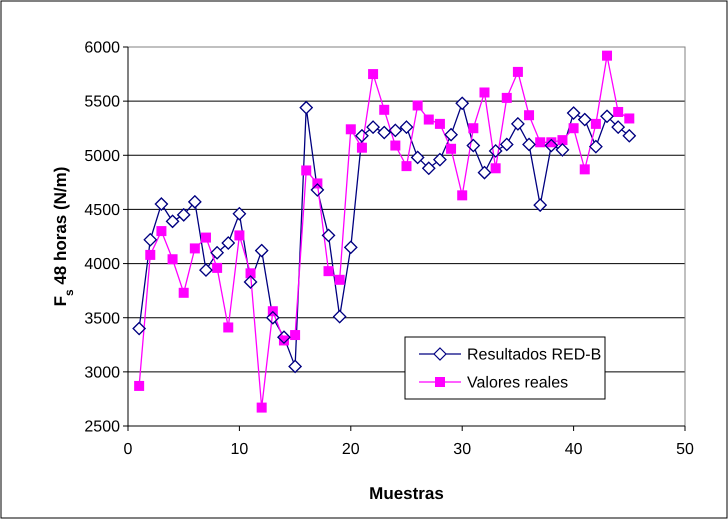 The image size is (728, 519). What do you see at coordinates (102, 156) in the screenshot?
I see `y-tick-label: 5000` at bounding box center [102, 156].